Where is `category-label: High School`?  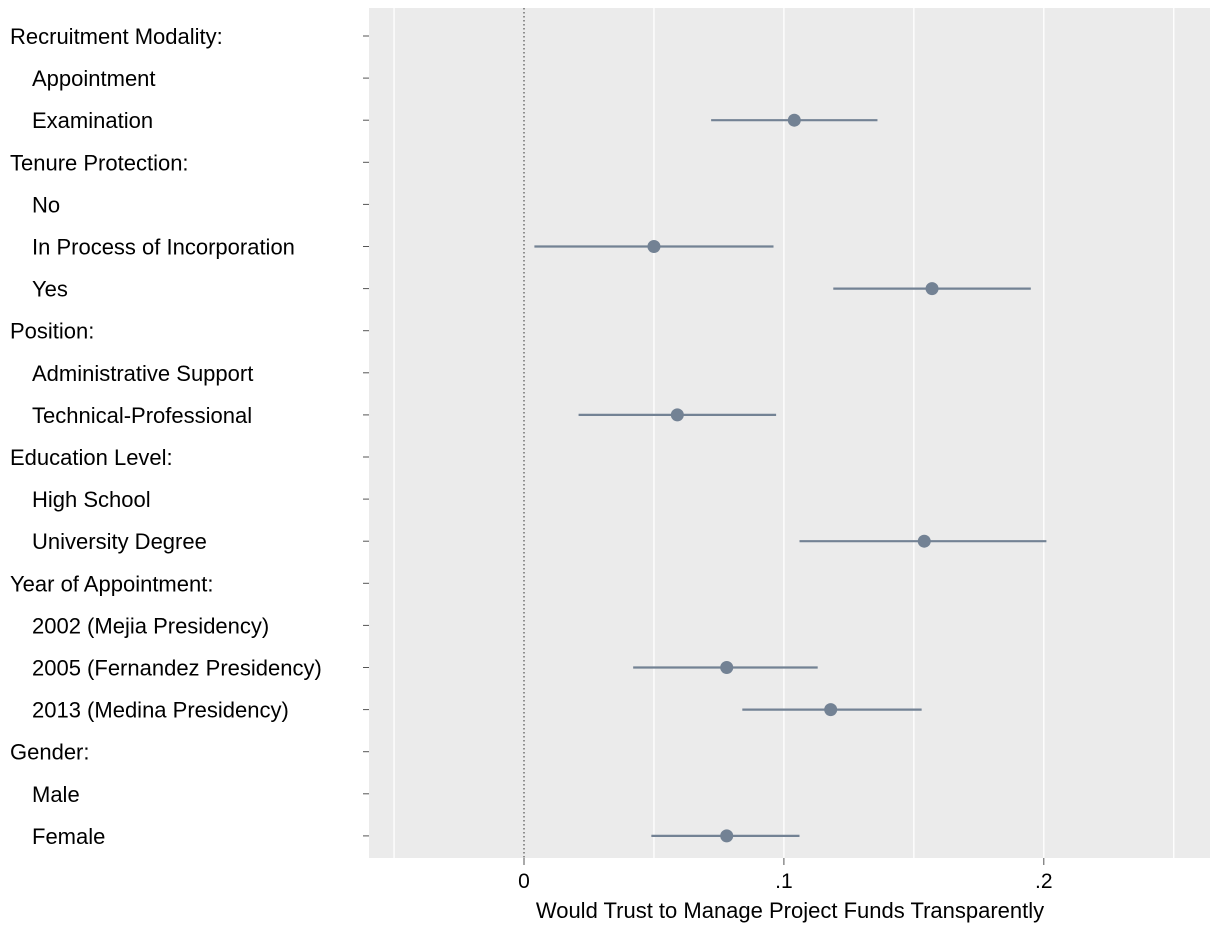
category-label: High School is located at coordinates (91, 499).